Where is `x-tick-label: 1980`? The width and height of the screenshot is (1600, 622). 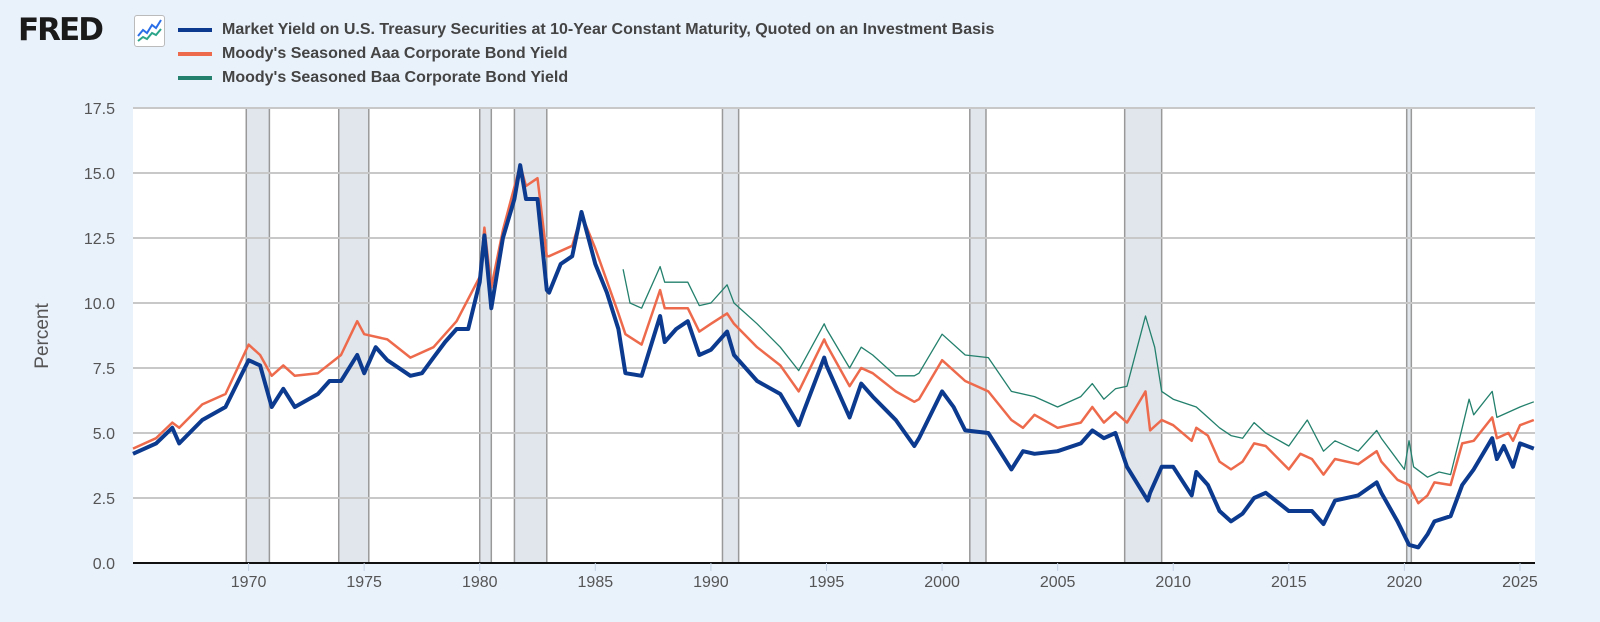 x-tick-label: 1980 is located at coordinates (480, 582).